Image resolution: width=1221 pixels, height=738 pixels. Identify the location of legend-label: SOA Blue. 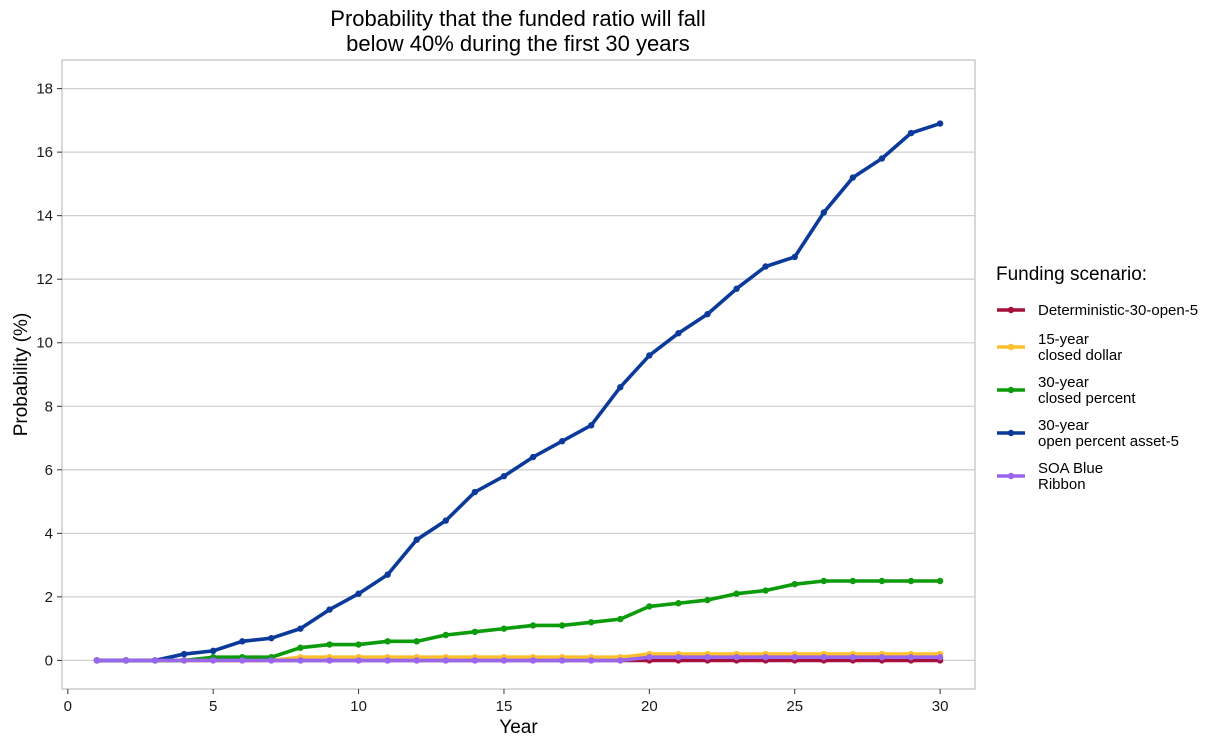
(1070, 468).